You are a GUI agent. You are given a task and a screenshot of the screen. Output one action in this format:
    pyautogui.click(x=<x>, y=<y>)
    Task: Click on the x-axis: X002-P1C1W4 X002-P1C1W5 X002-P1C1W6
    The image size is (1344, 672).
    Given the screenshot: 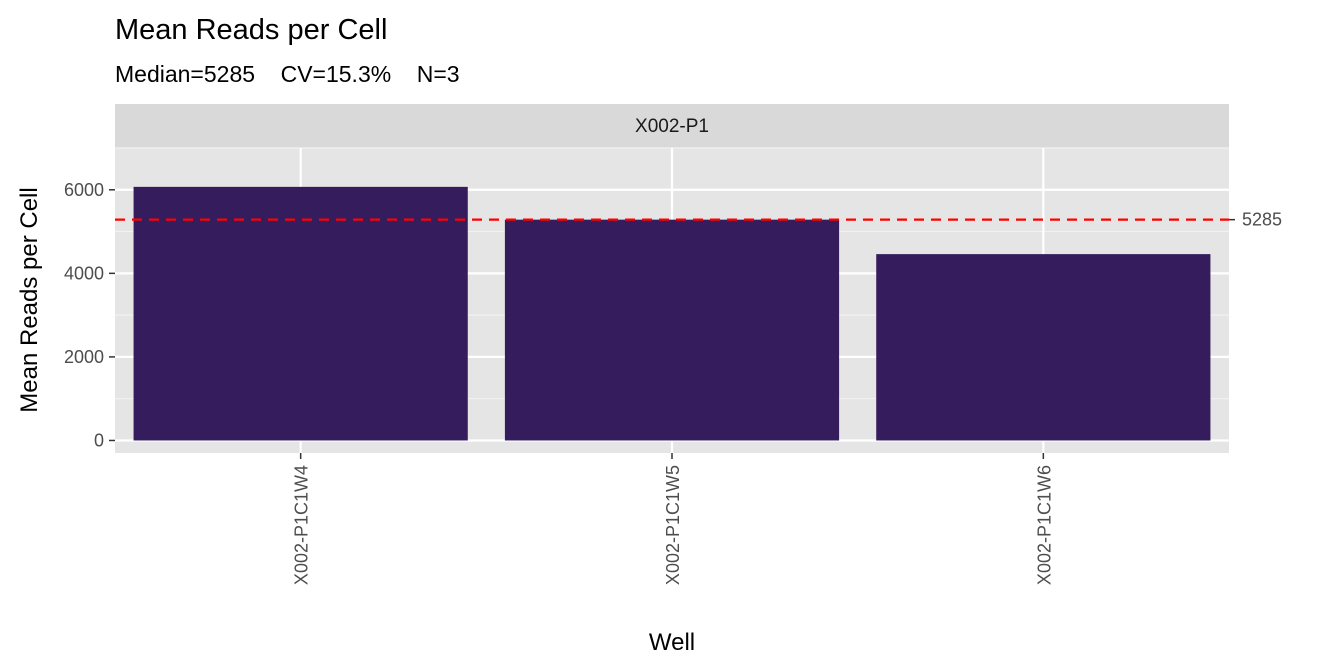 What is the action you would take?
    pyautogui.click(x=673, y=519)
    